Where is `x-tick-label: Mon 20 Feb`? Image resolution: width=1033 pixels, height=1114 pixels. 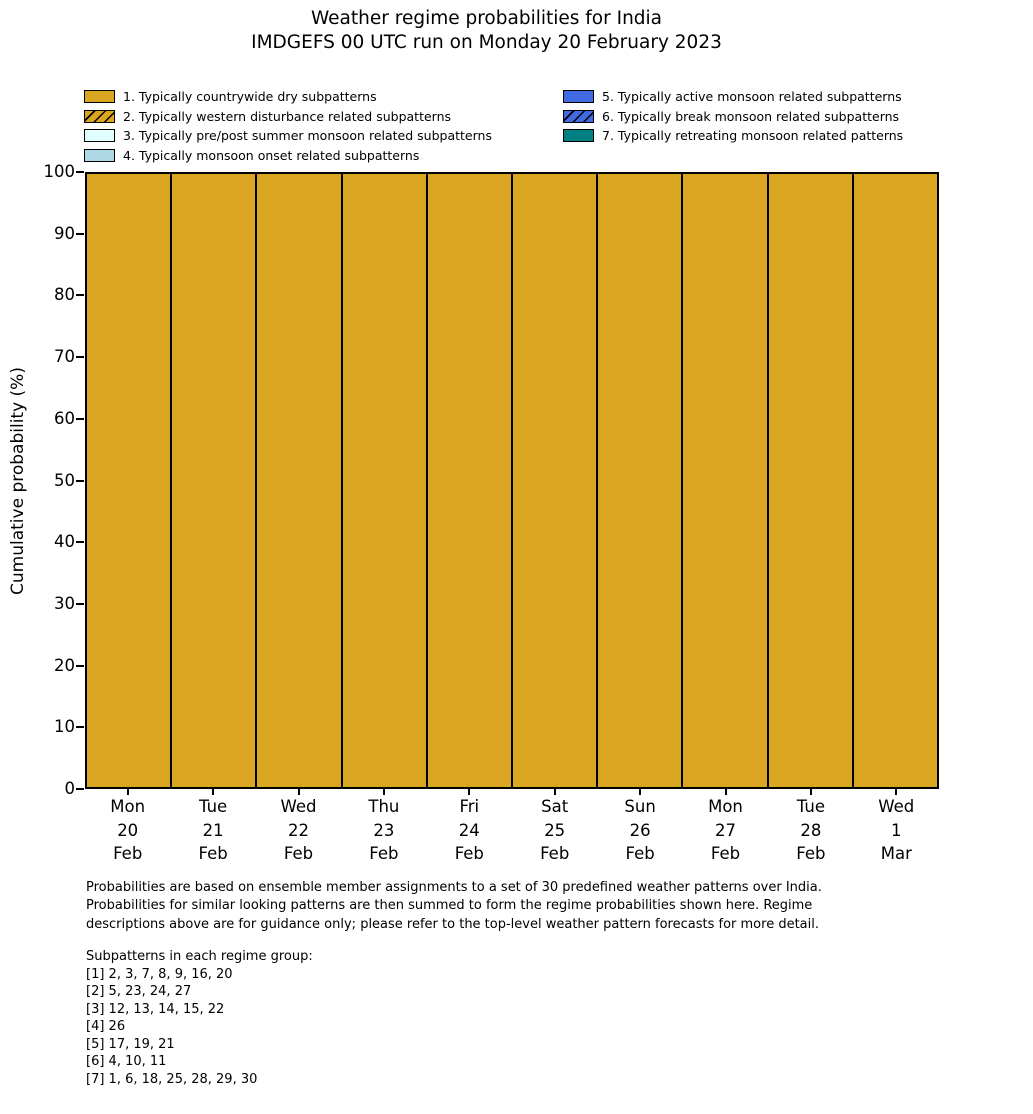
x-tick-label: Mon 20 Feb is located at coordinates (128, 830).